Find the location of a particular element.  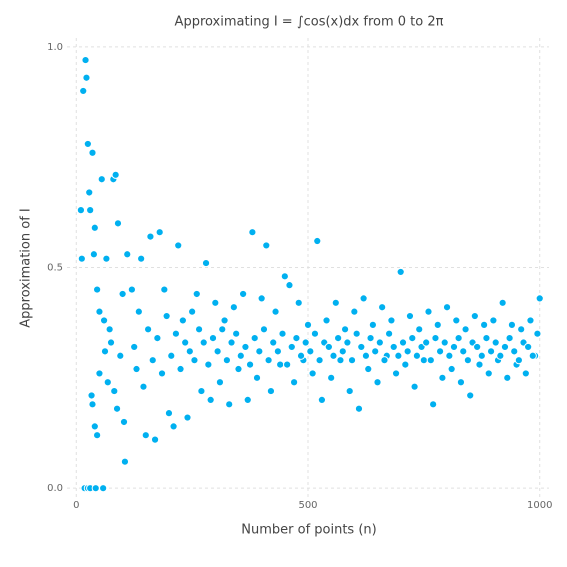

y-tick-label: 0.5 is located at coordinates (55, 268).